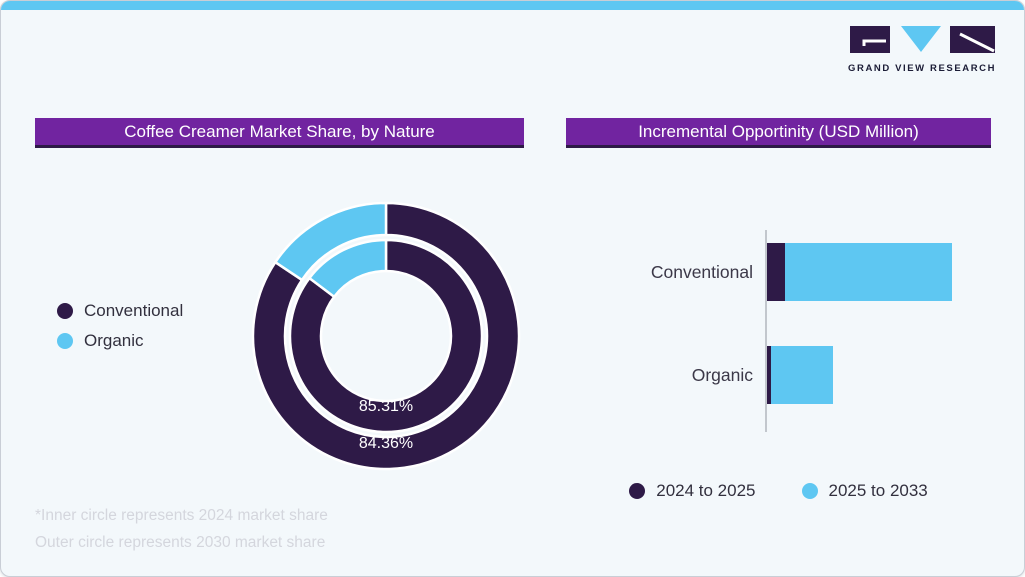  Describe the element at coordinates (769, 375) in the screenshot. I see `bar-segment-organic-2024-to-2025` at that location.